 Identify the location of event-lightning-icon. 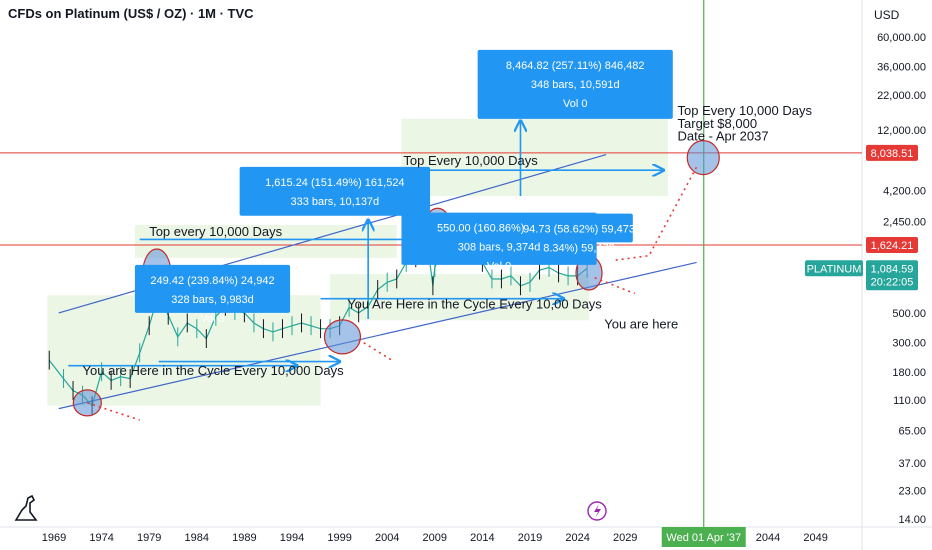
(597, 511).